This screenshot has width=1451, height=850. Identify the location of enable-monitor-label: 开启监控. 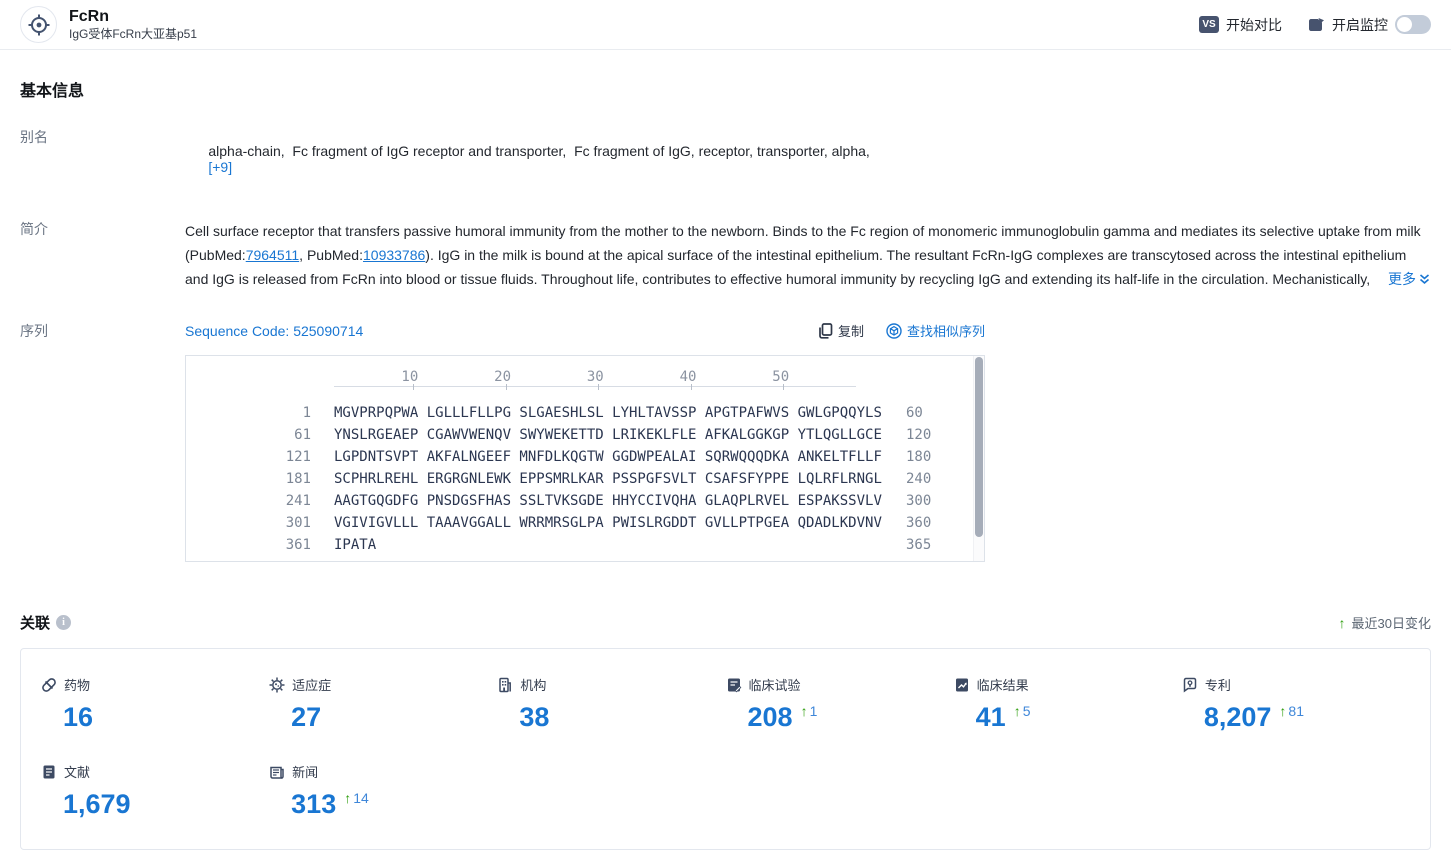
(1360, 24).